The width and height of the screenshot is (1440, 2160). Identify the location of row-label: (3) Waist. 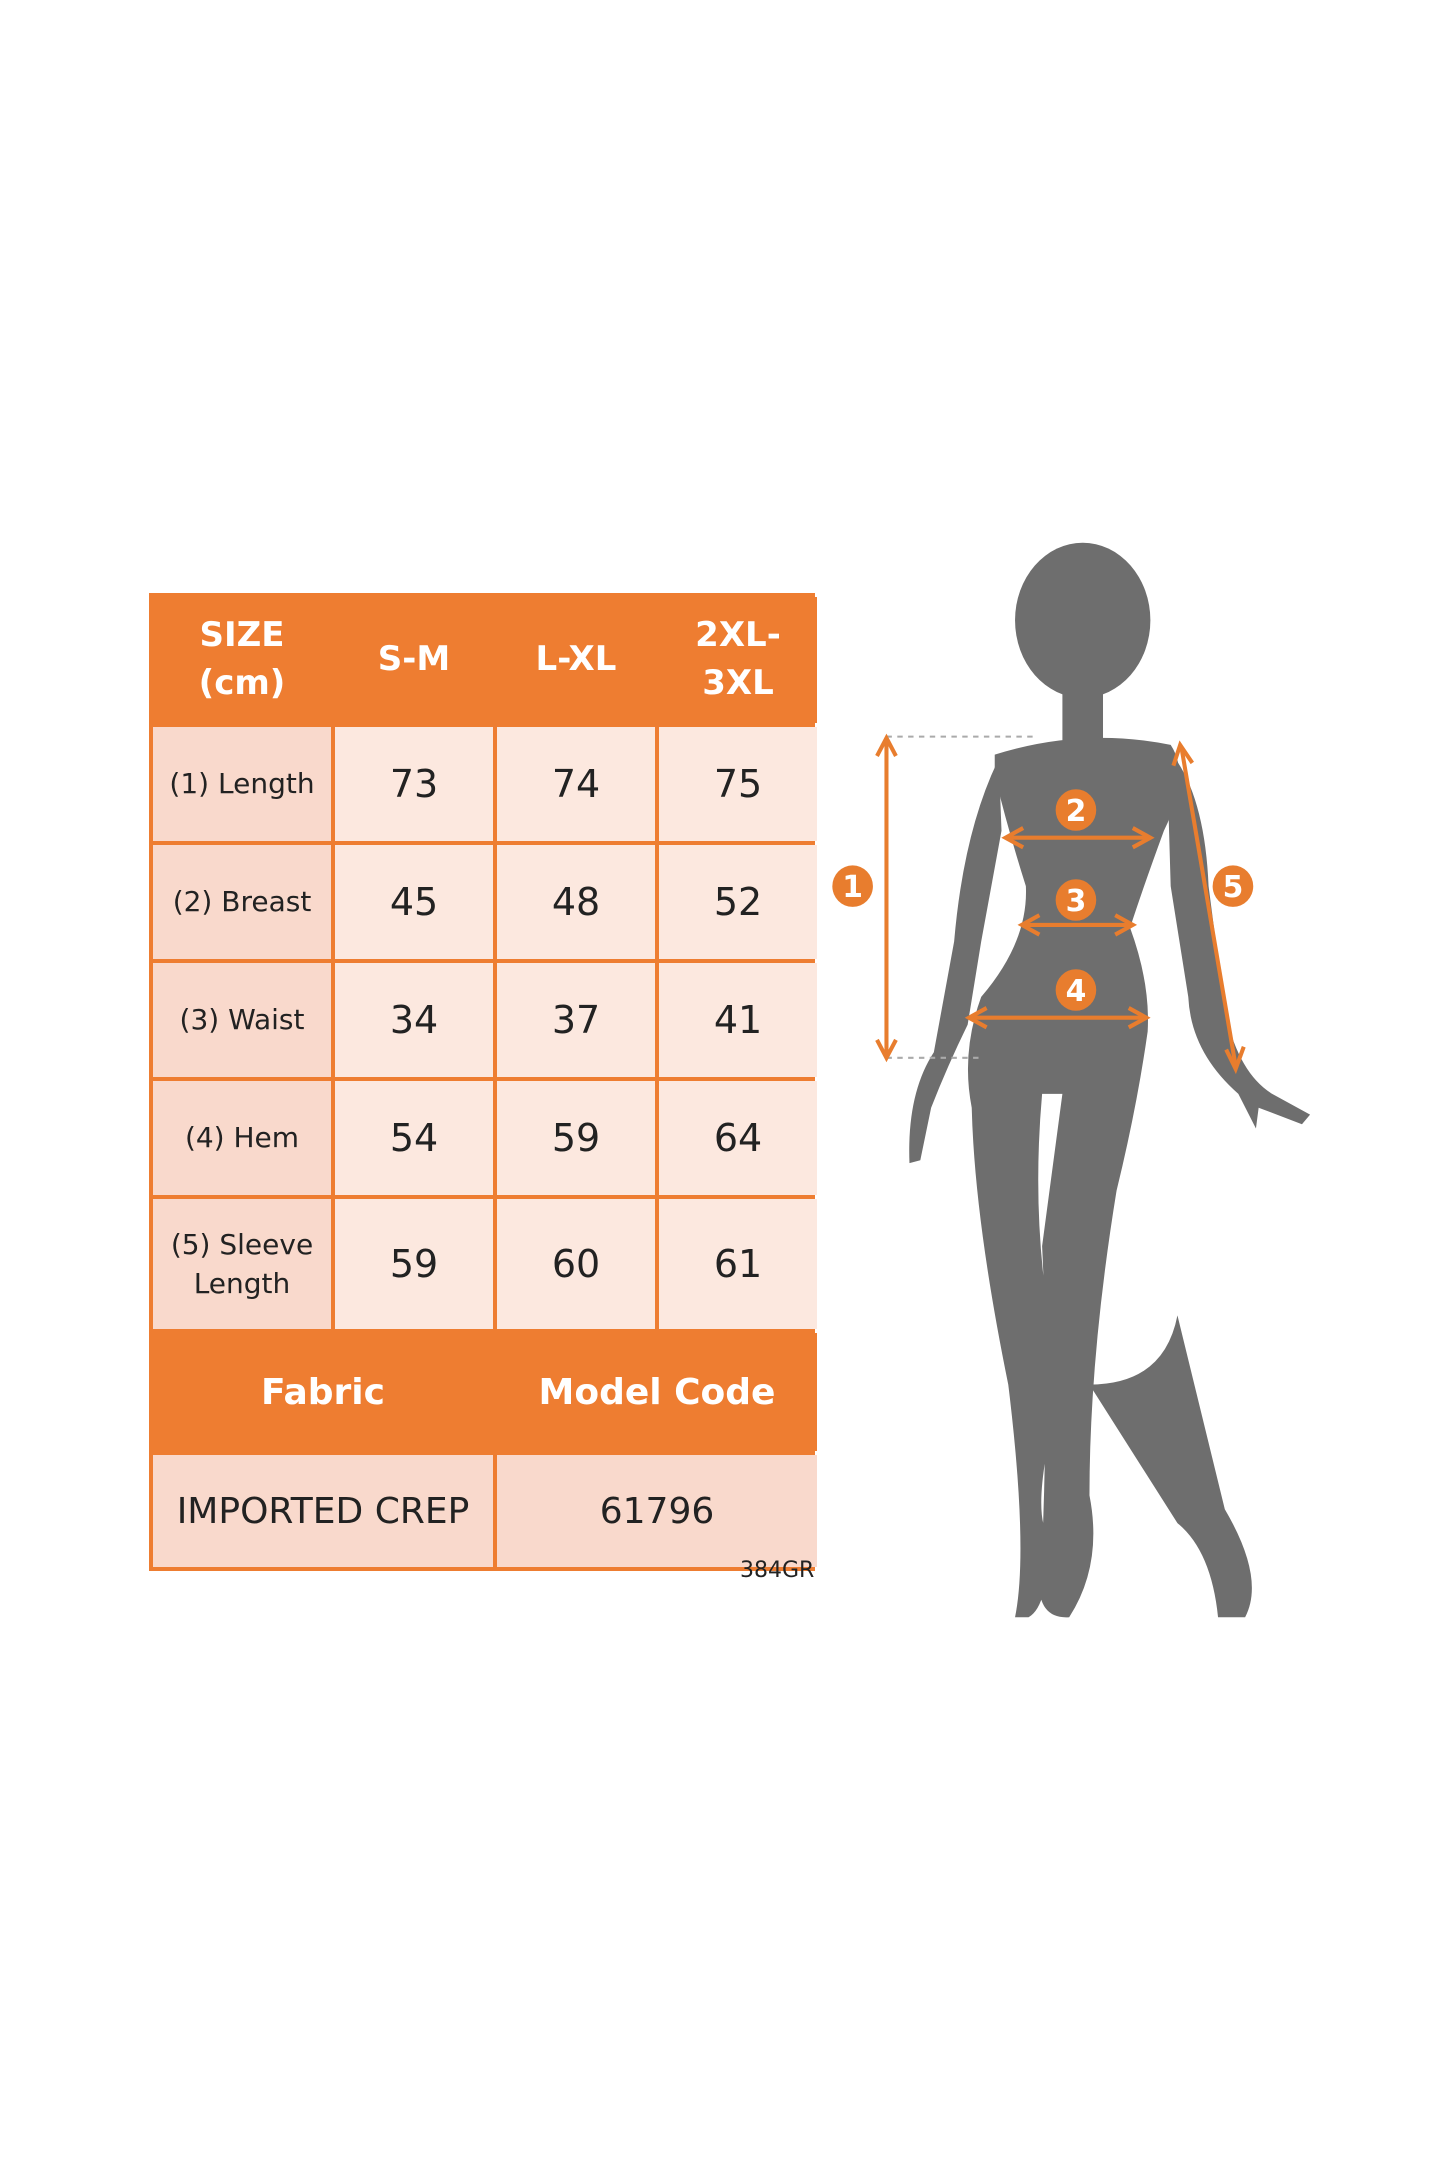
(242, 1020).